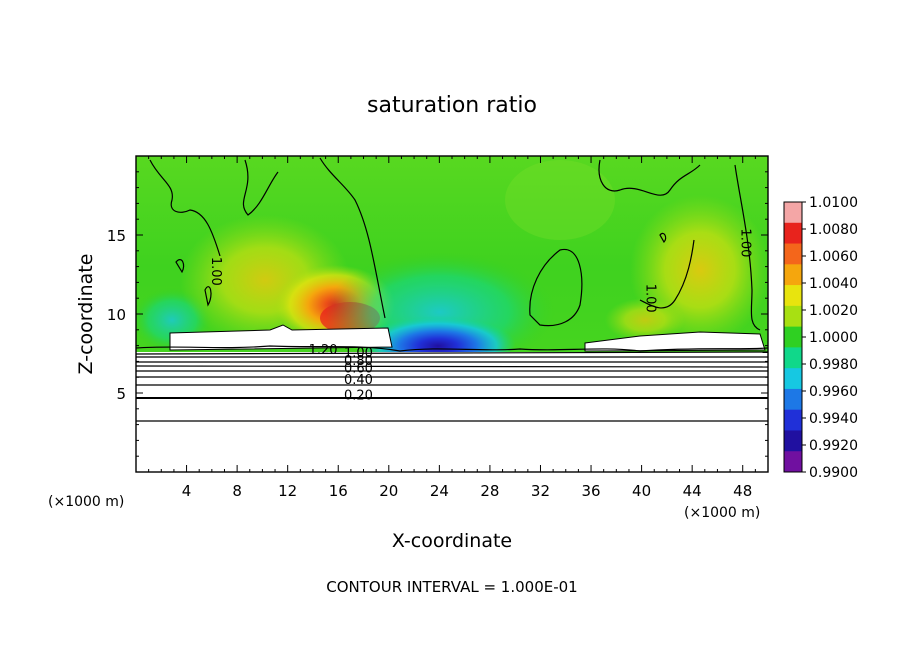 This screenshot has height=654, width=904. I want to click on x-tick-label: 40, so click(641, 491).